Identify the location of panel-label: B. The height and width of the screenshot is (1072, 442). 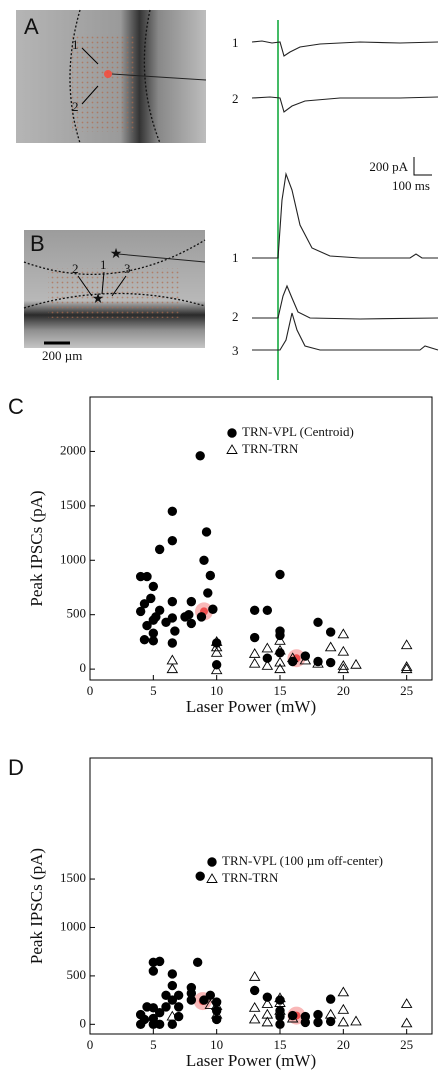
(37, 243).